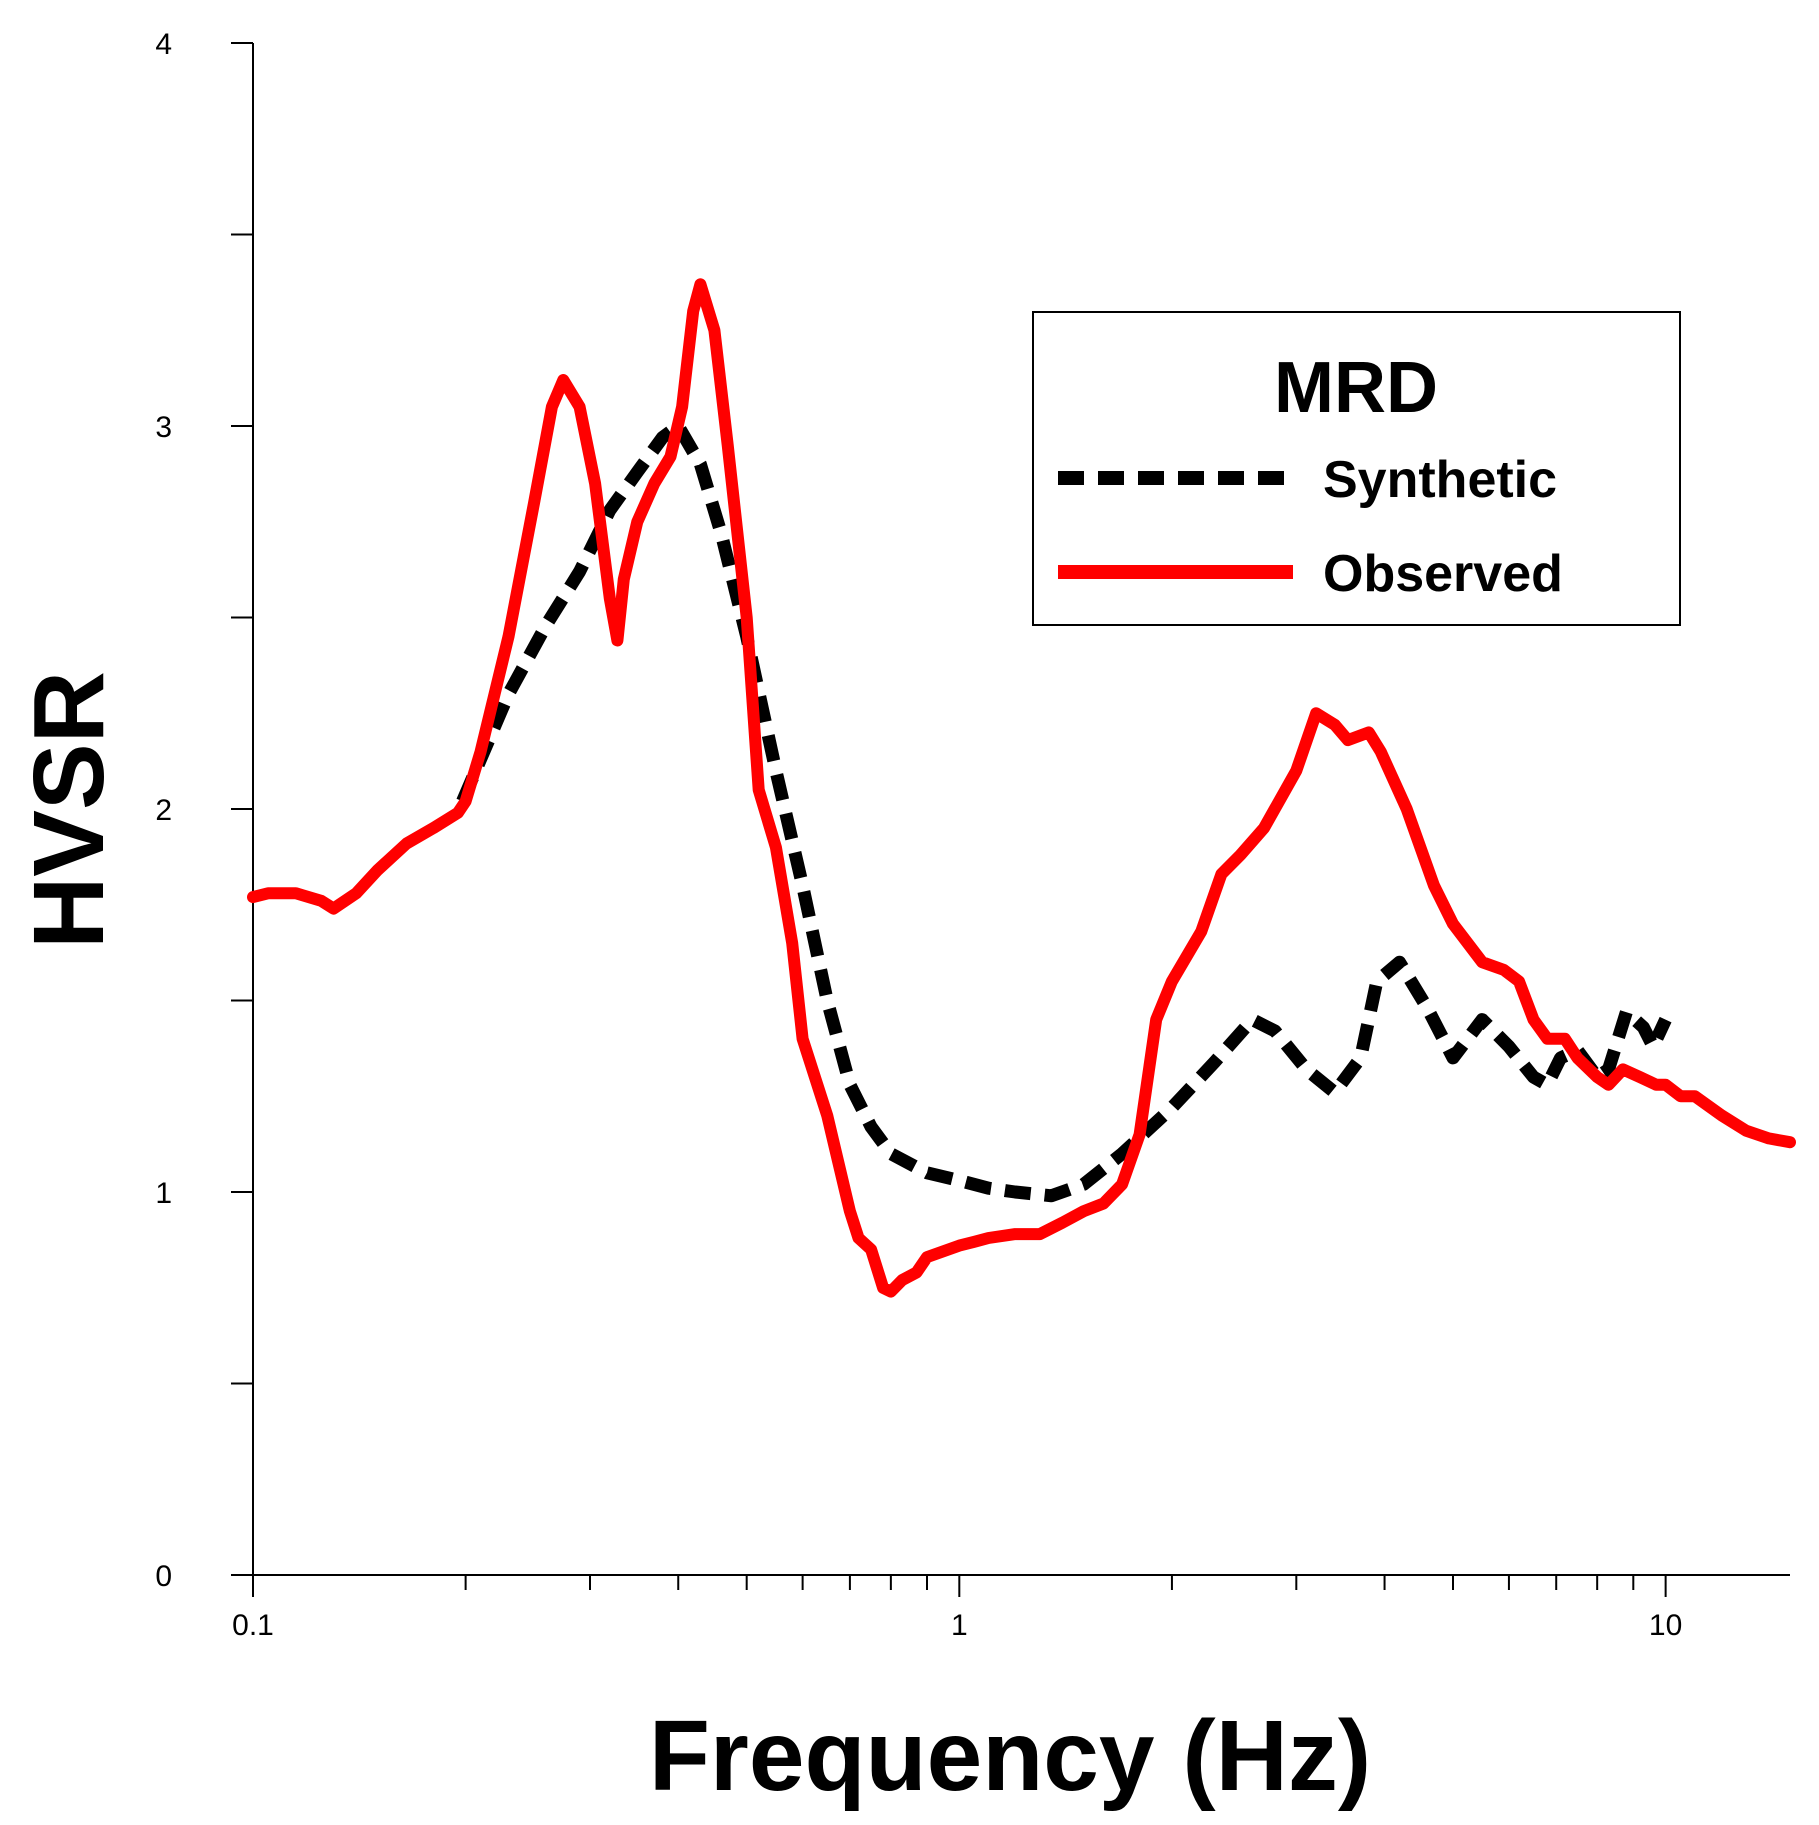 Image resolution: width=1819 pixels, height=1825 pixels. Describe the element at coordinates (1443, 574) in the screenshot. I see `legend-label-observed: Observed` at that location.